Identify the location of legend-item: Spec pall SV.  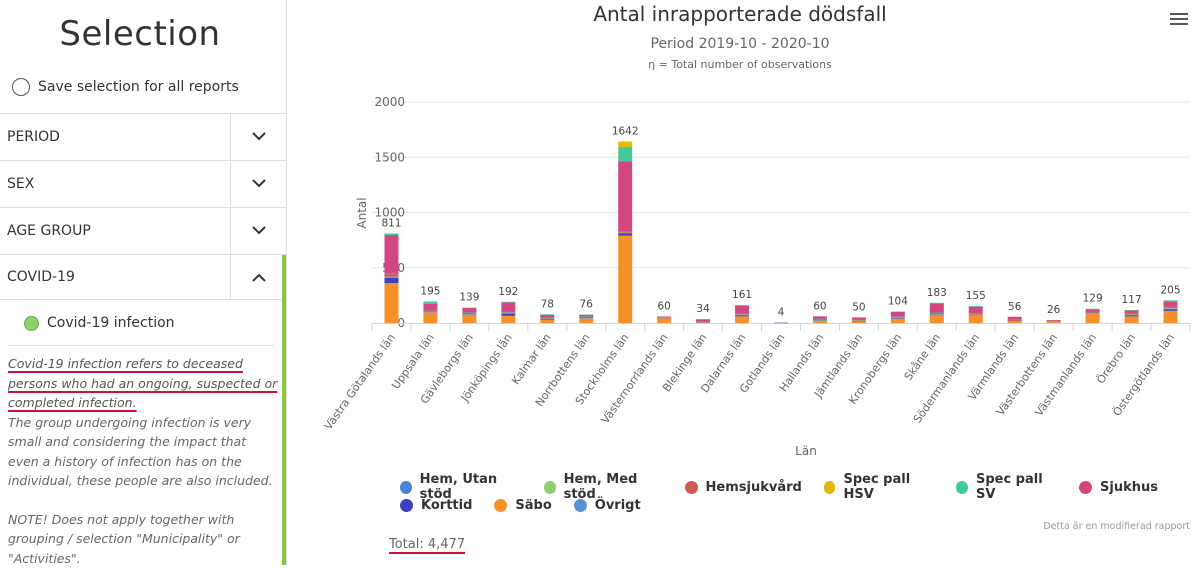
(1006, 487).